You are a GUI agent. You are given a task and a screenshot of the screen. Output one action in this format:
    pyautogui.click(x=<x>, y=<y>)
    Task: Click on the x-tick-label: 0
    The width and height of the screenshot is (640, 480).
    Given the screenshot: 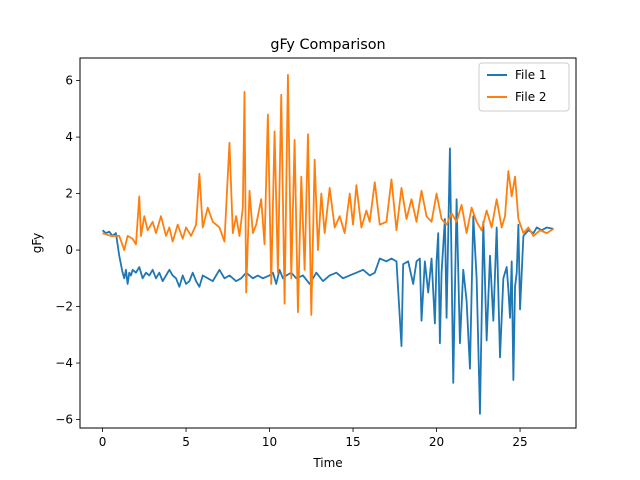 What is the action you would take?
    pyautogui.click(x=103, y=442)
    